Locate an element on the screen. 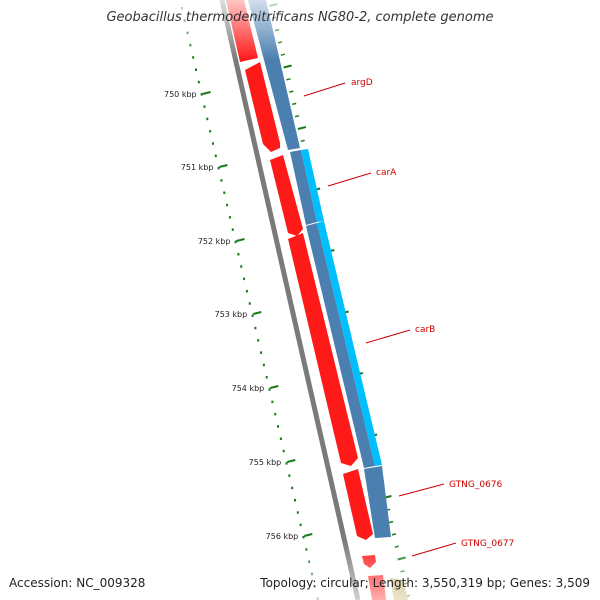 This screenshot has height=600, width=600. ruler-tick-label: 750 kbp is located at coordinates (180, 94).